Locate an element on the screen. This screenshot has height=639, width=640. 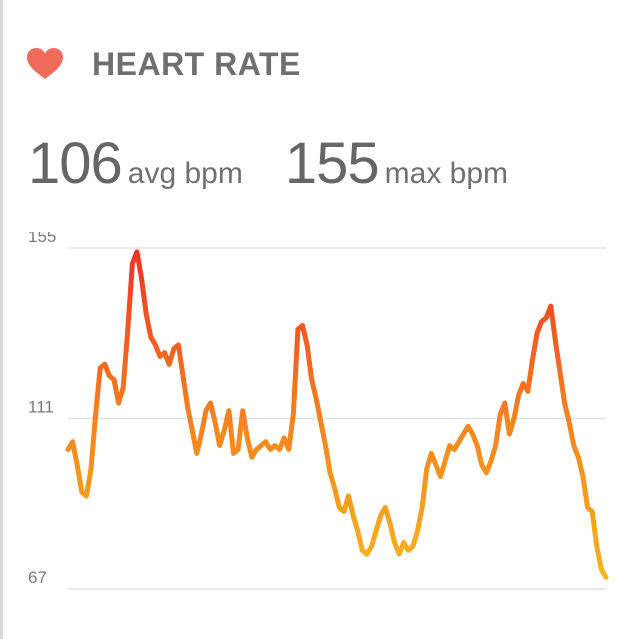
avg-stat: 106 avg bpm is located at coordinates (135, 163).